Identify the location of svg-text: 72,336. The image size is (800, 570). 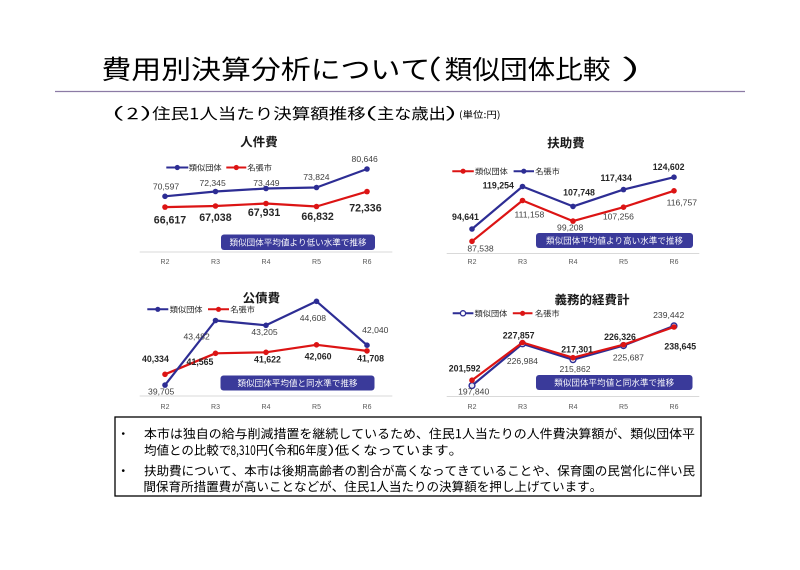
(365, 209).